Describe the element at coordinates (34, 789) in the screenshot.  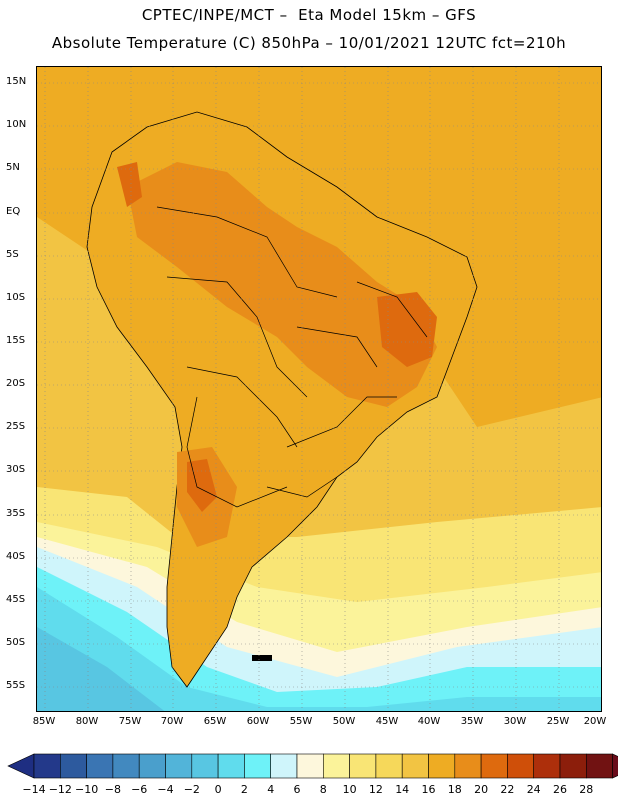
I see `colorbar-label: −14` at that location.